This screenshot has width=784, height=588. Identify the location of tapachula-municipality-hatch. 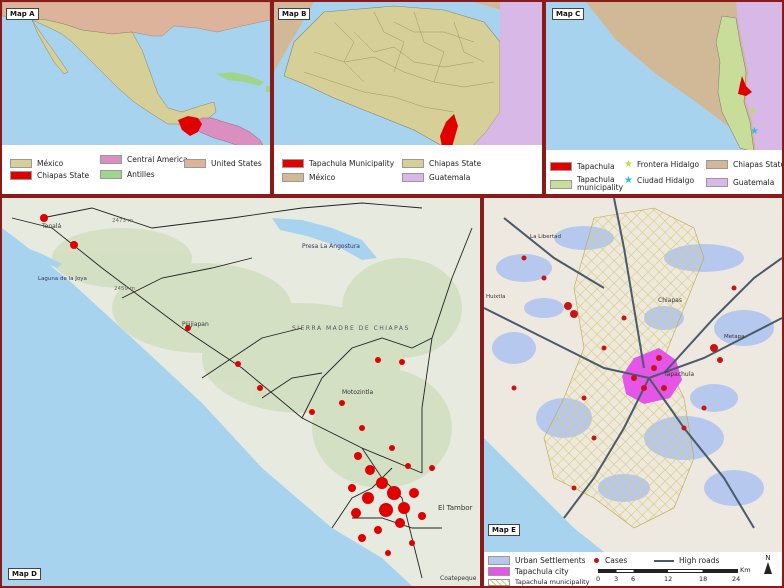
(624, 368).